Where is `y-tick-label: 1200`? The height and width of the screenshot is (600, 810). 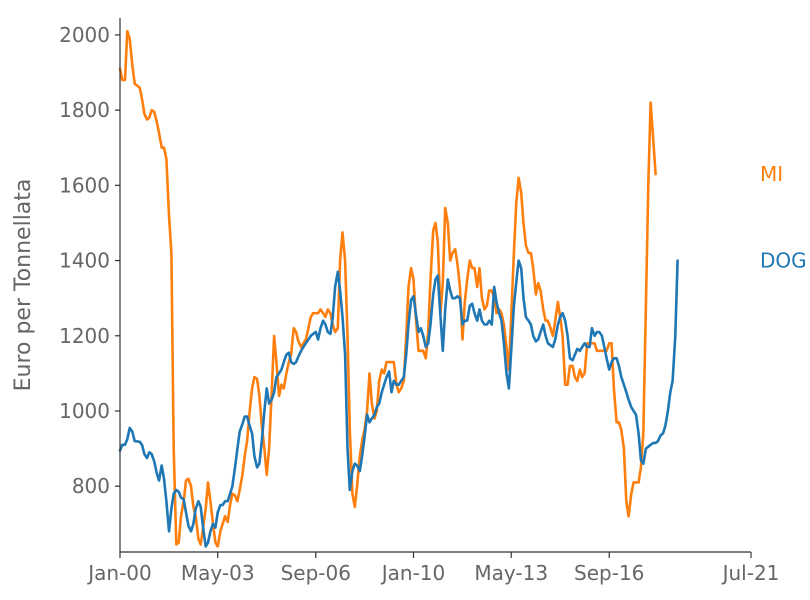
y-tick-label: 1200 is located at coordinates (84, 336).